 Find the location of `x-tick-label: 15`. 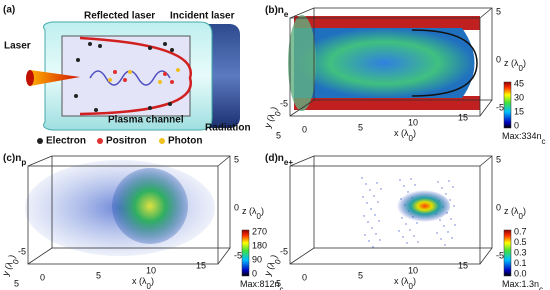

x-tick-label: 15 is located at coordinates (201, 265).